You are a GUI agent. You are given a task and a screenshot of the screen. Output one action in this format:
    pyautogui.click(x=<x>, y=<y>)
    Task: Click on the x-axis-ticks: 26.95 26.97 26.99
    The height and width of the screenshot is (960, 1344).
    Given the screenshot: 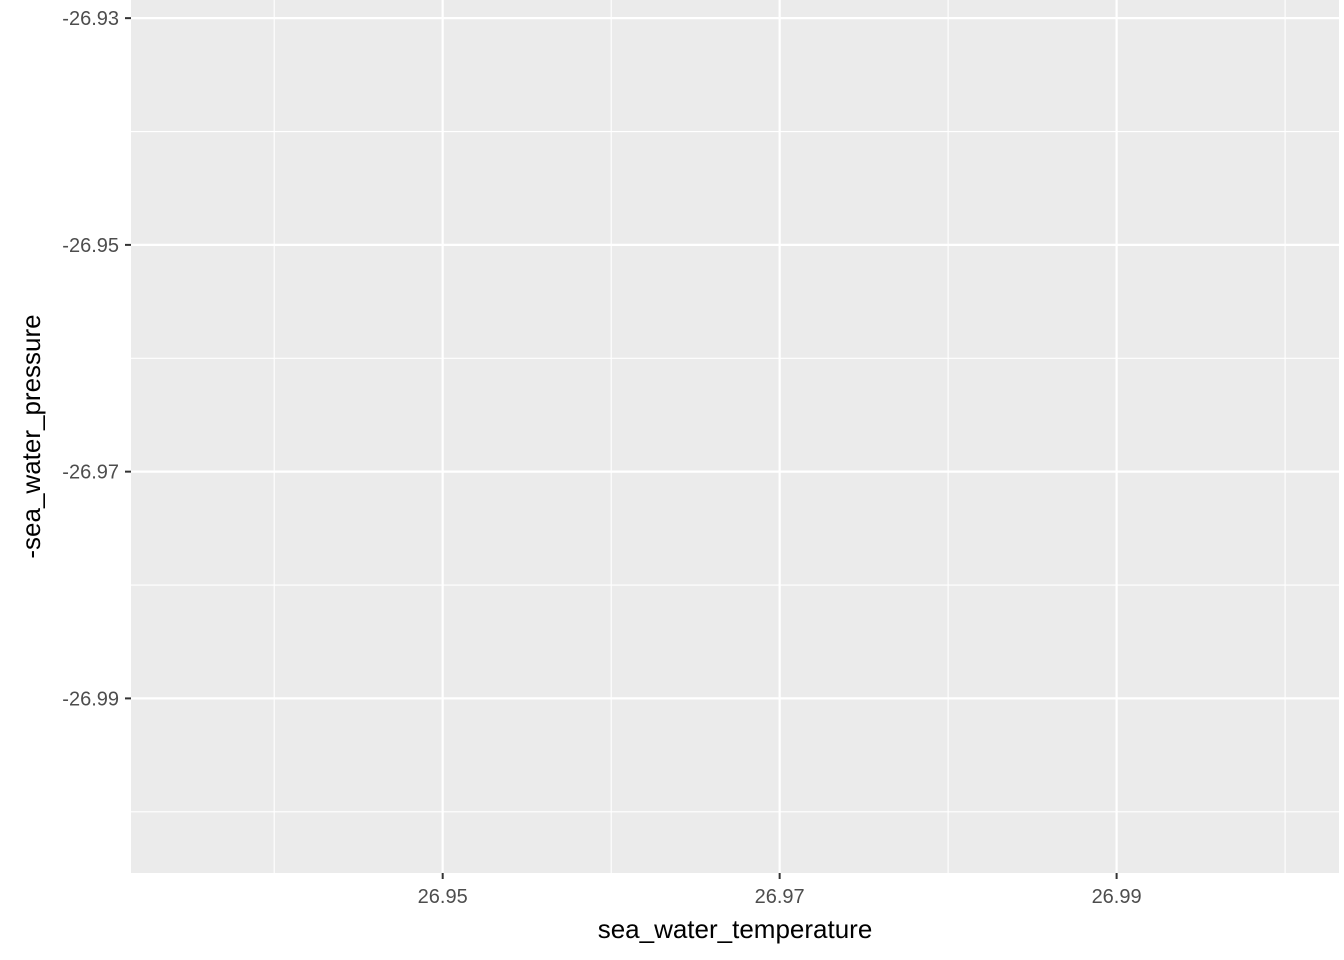 What is the action you would take?
    pyautogui.click(x=780, y=890)
    